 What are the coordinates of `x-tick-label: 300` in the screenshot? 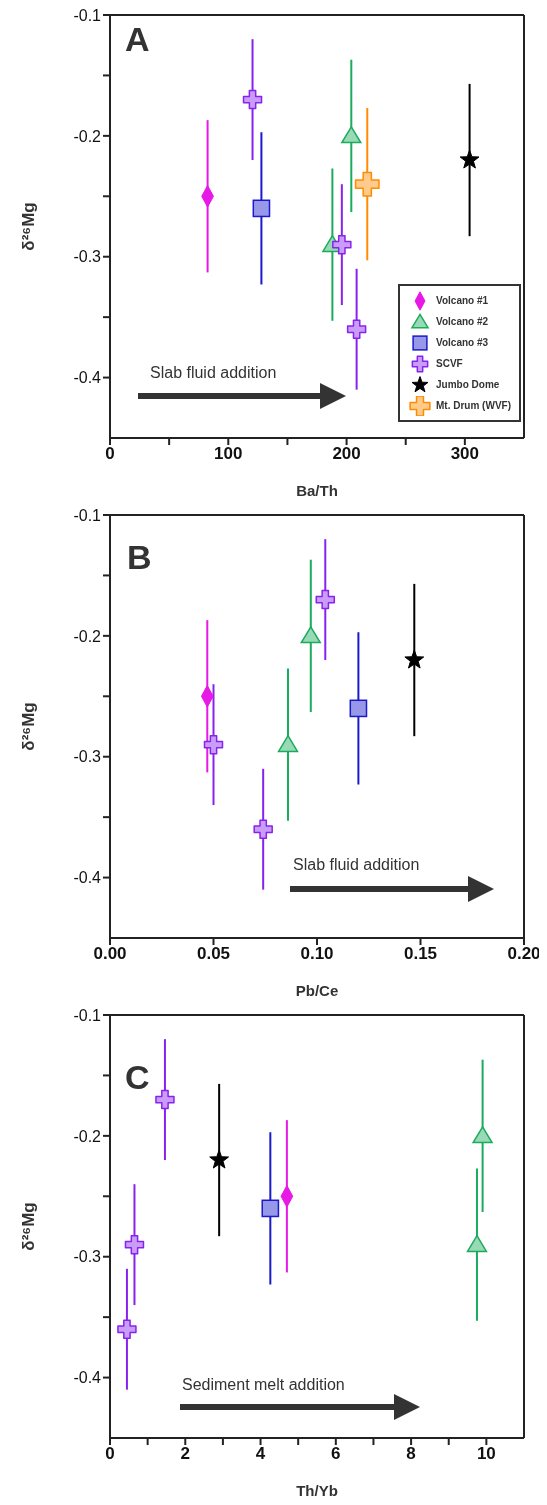 It's located at (465, 454).